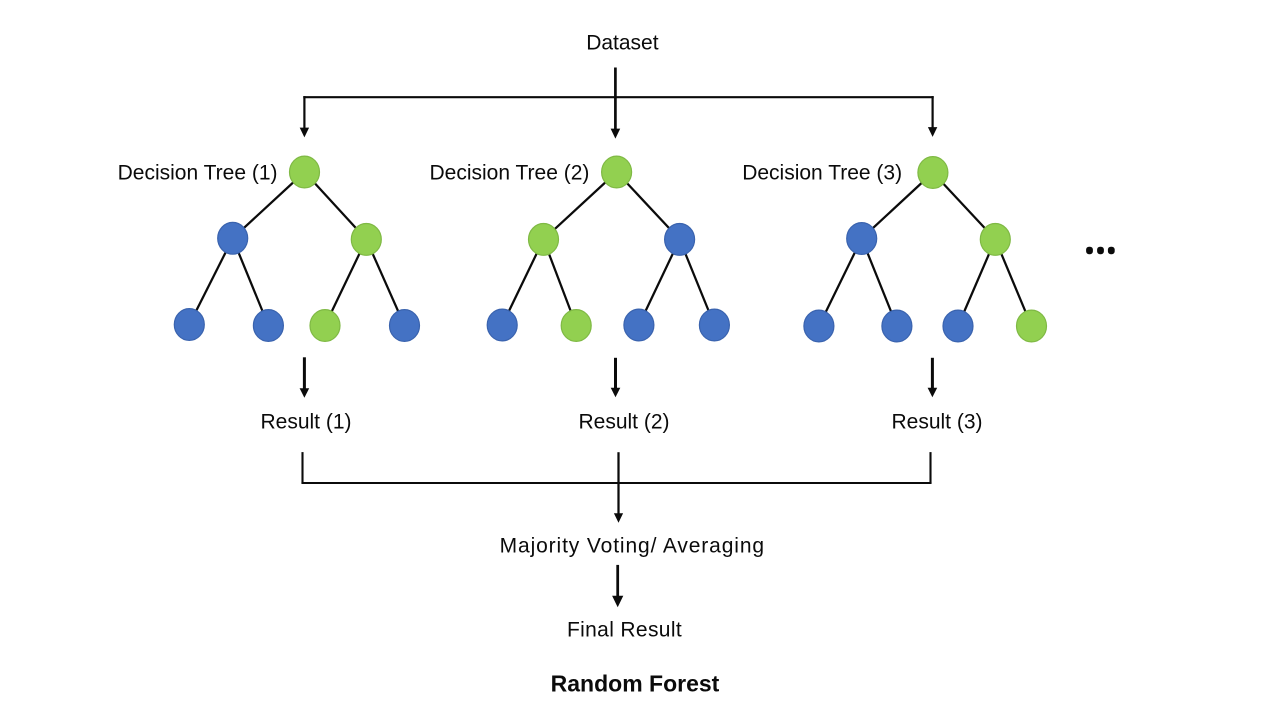 This screenshot has height=720, width=1280. What do you see at coordinates (936, 422) in the screenshot?
I see `svg-text: Result (3)` at bounding box center [936, 422].